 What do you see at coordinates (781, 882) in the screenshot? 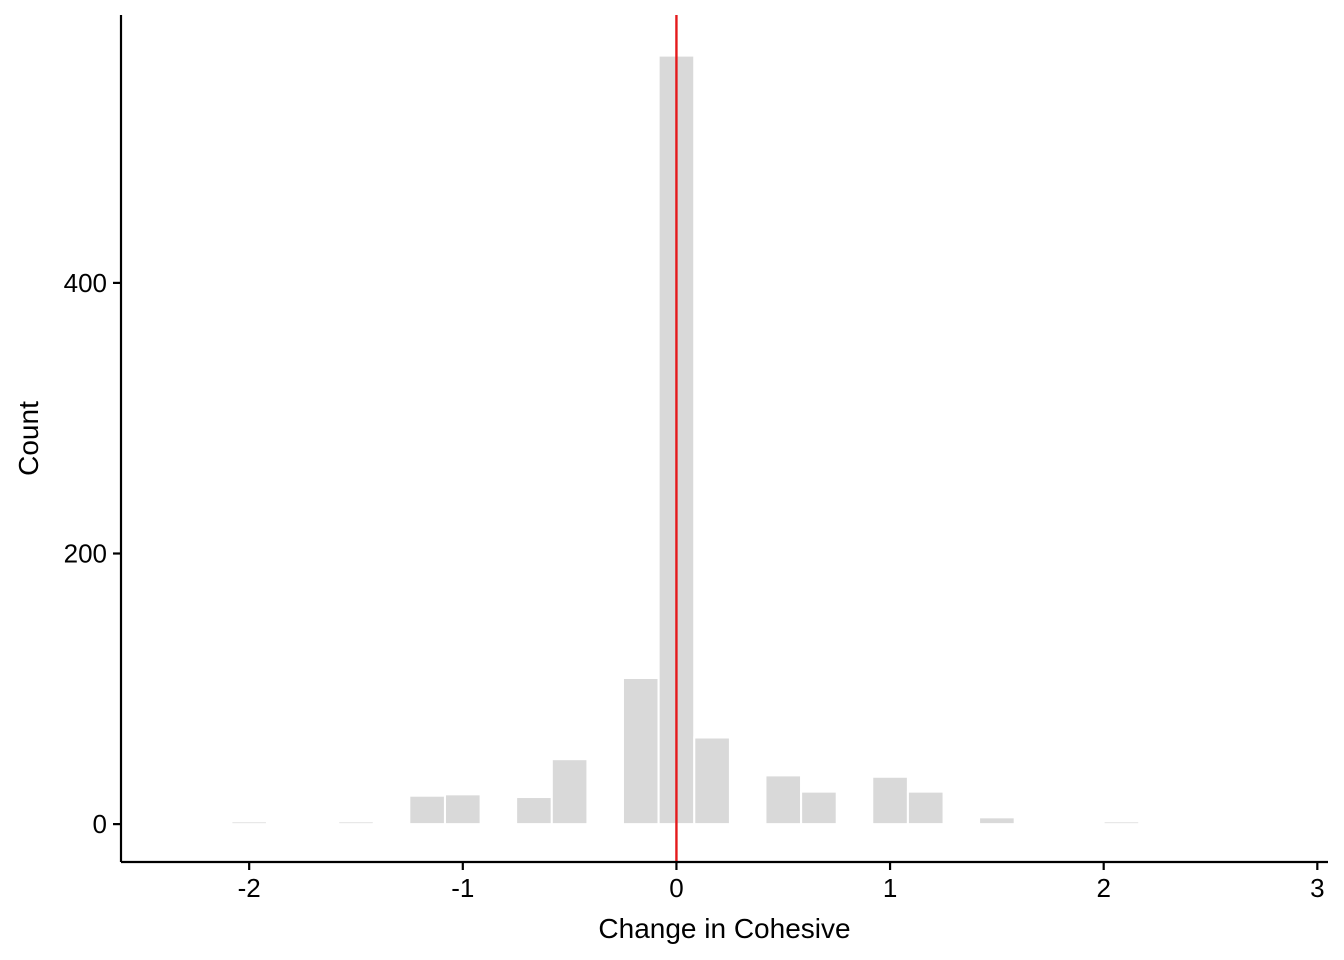
I see `x-axis-ticks: -2 -1 0 1 2 3` at bounding box center [781, 882].